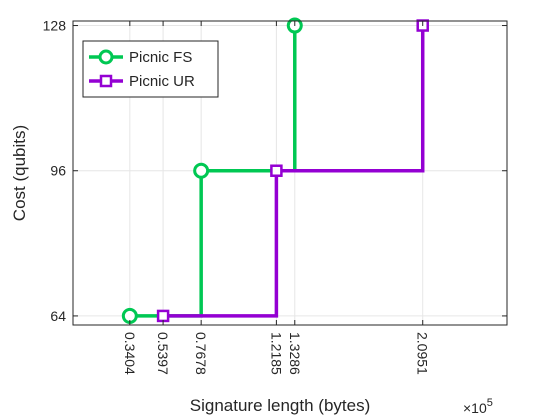 The height and width of the screenshot is (420, 560). I want to click on x-axis-exponent: ×10⁵, so click(478, 406).